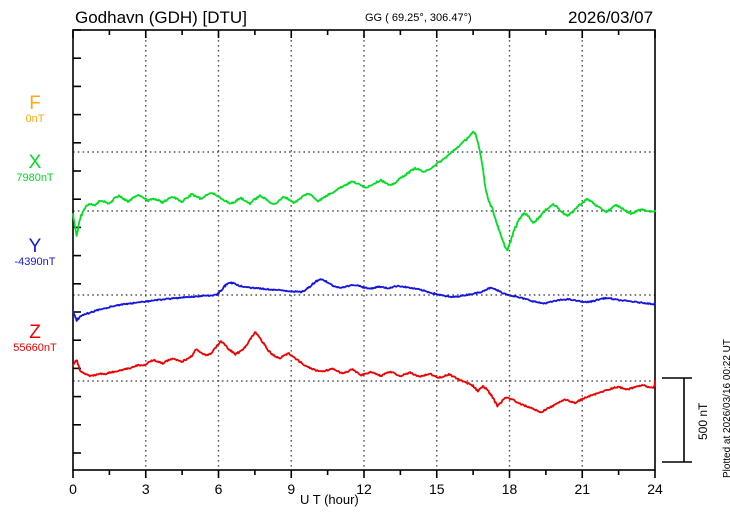 Image resolution: width=730 pixels, height=520 pixels. I want to click on component-baseline-y: -4390nT, so click(35, 262).